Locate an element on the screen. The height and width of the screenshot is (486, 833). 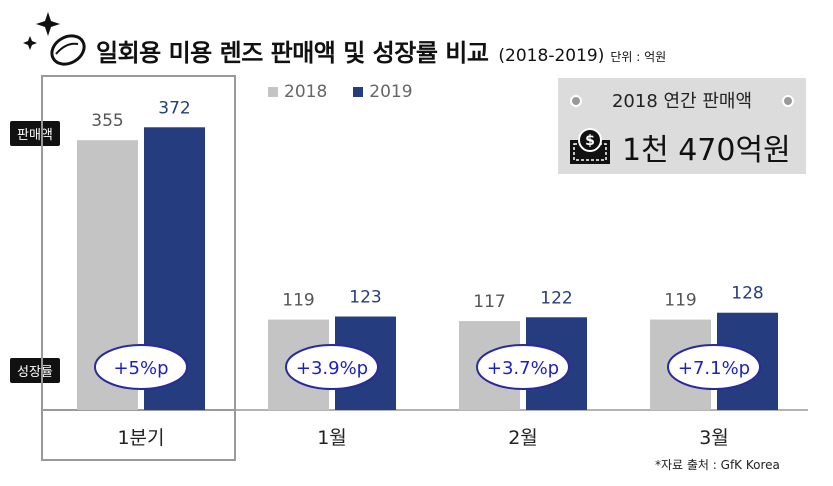
source-note: *자료 출처 : GfK Korea is located at coordinates (717, 465).